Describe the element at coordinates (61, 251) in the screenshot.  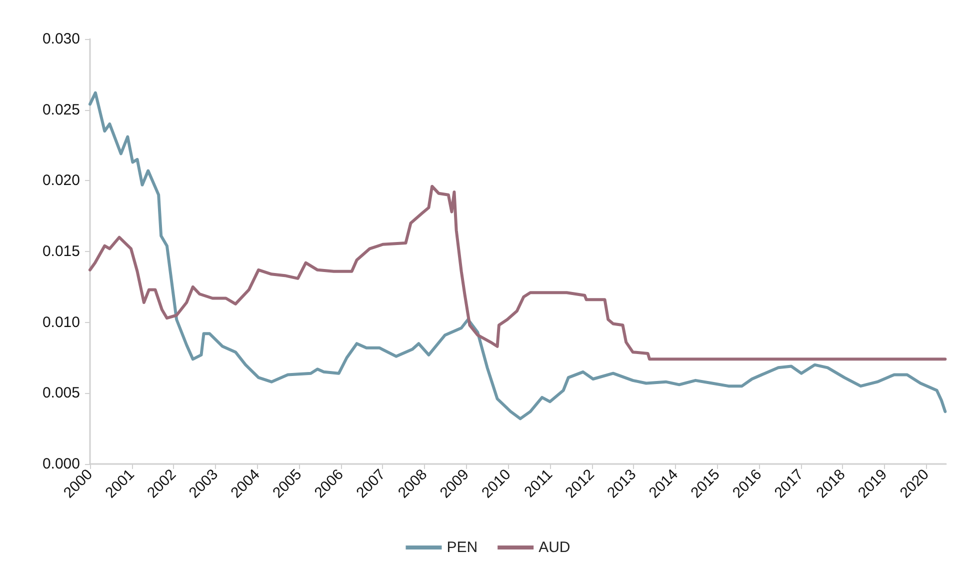
I see `y-tick-label: 0.015` at that location.